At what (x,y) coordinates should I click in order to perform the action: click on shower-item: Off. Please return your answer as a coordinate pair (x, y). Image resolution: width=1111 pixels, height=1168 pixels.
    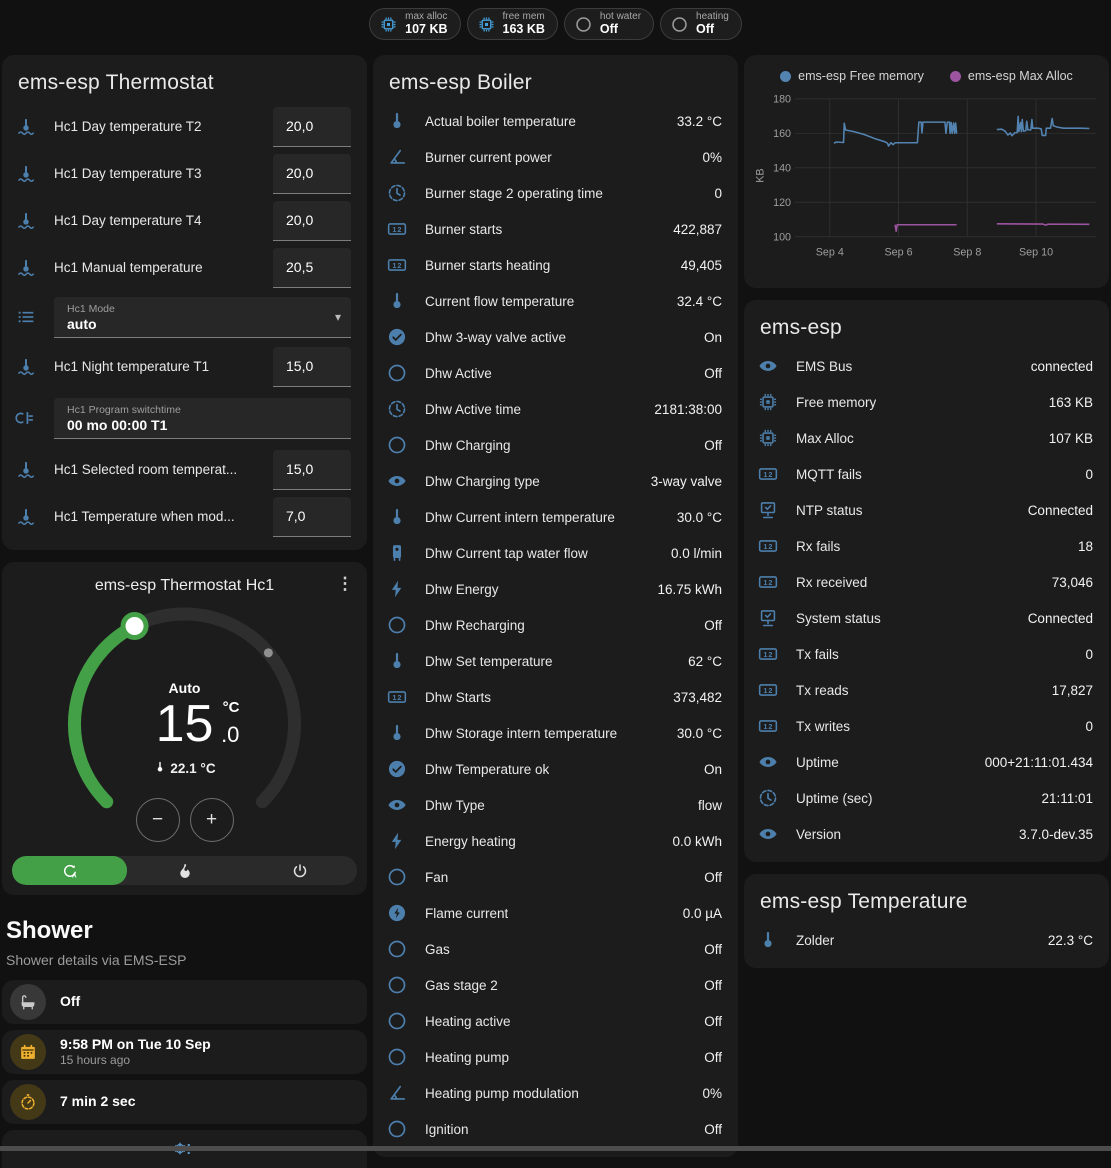
    Looking at the image, I should click on (184, 1002).